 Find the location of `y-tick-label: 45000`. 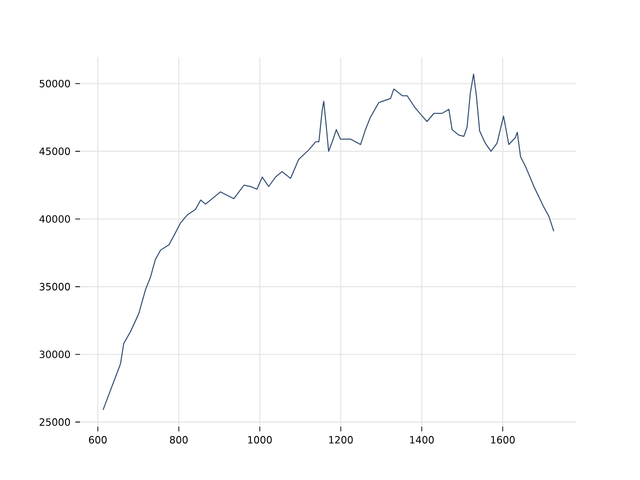

y-tick-label: 45000 is located at coordinates (54, 152).